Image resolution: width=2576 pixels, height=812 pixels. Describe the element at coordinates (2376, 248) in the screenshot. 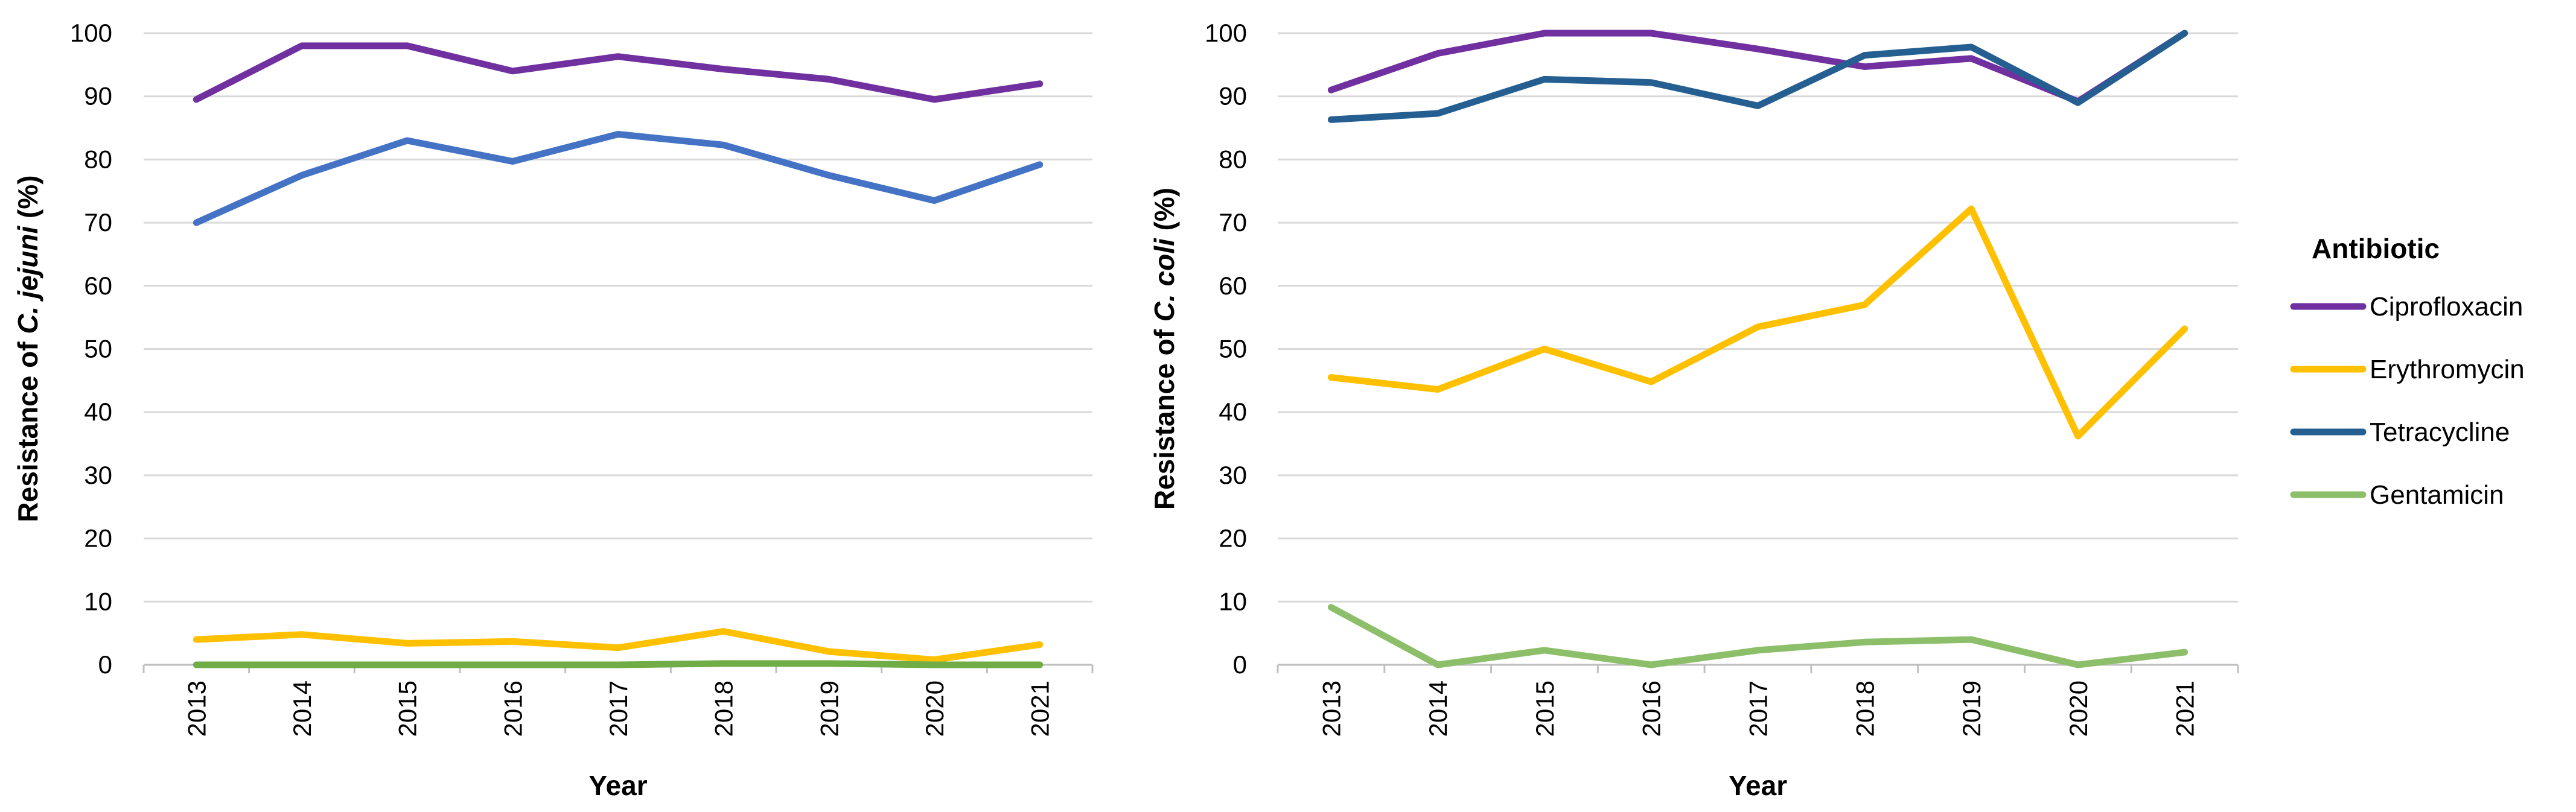

I see `legend-title: Antibiotic` at that location.